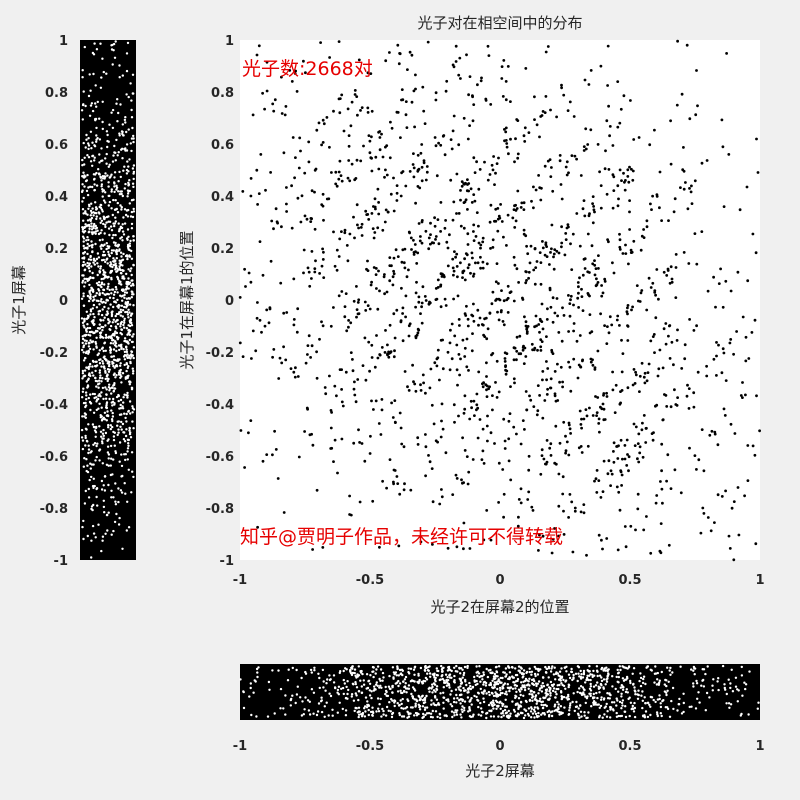 The height and width of the screenshot is (800, 800). Describe the element at coordinates (370, 580) in the screenshot. I see `main-x-tick-label: -0.5` at that location.